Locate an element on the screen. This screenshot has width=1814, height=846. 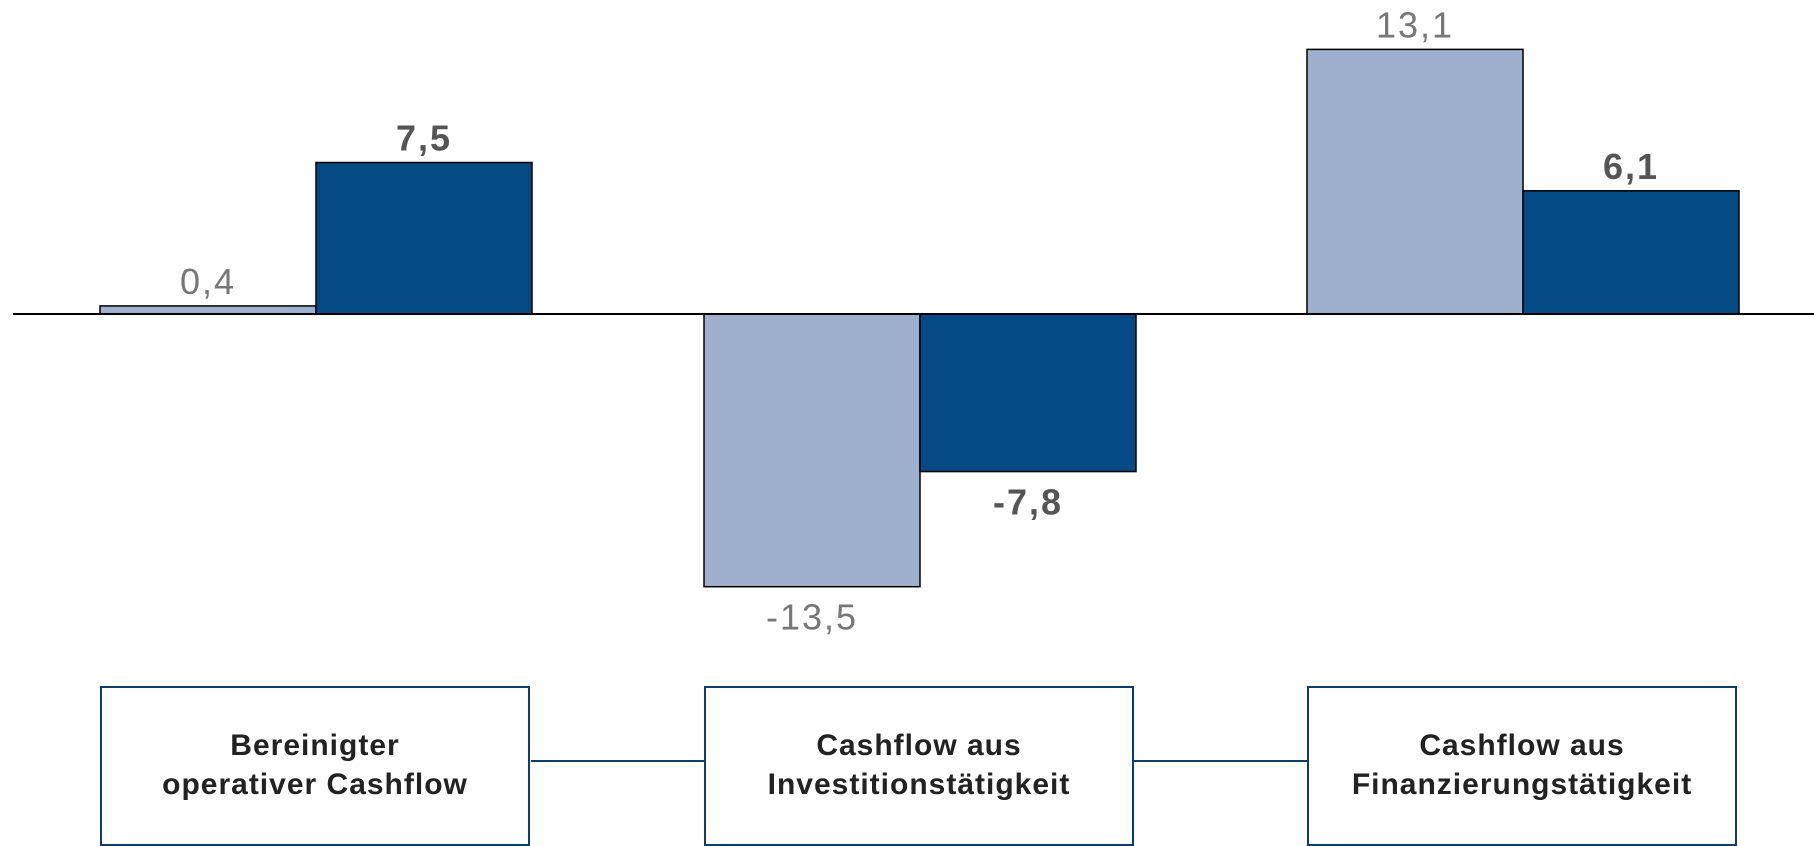
data-label-s1-c0: 7,5 is located at coordinates (424, 138).